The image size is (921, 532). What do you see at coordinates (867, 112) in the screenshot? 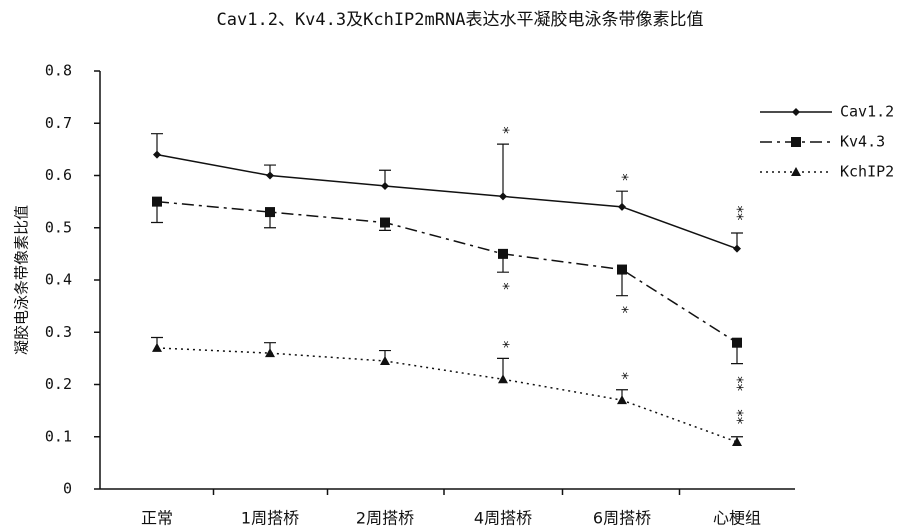
I see `legend-label: Cav1.2` at bounding box center [867, 112].